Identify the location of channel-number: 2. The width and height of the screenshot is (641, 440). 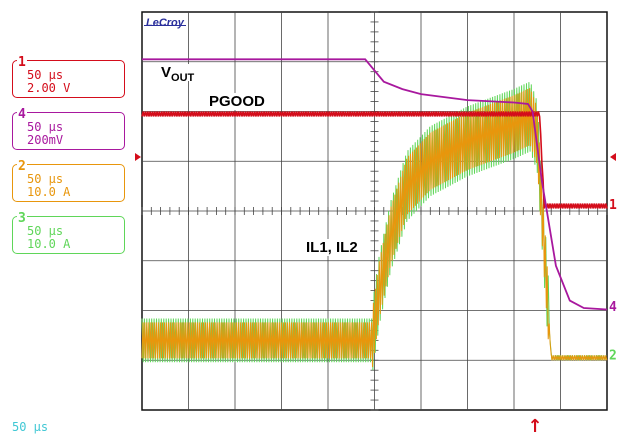
(22, 166).